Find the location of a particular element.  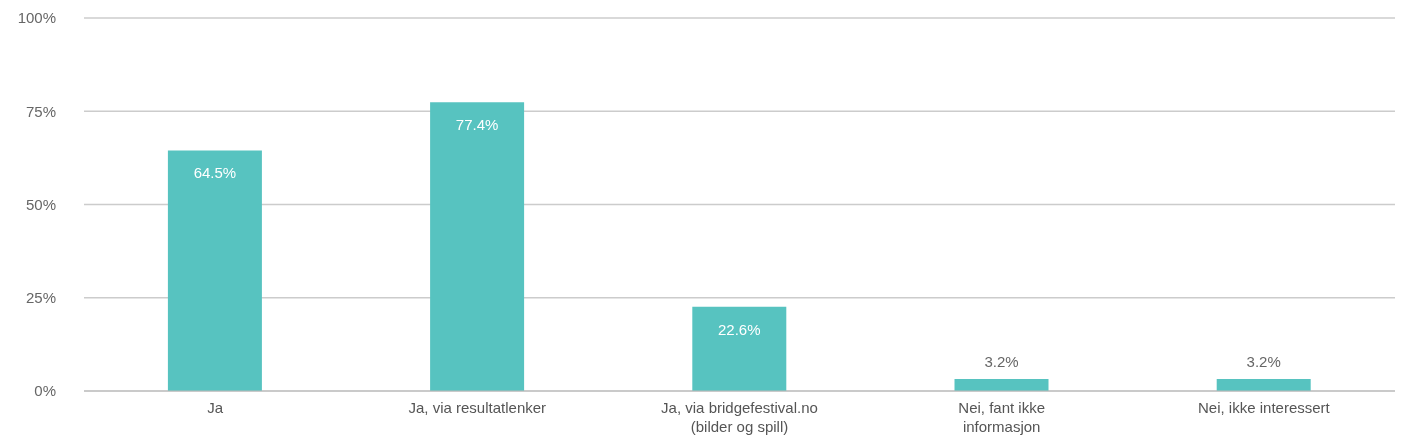

data-label: 77.4% is located at coordinates (477, 125).